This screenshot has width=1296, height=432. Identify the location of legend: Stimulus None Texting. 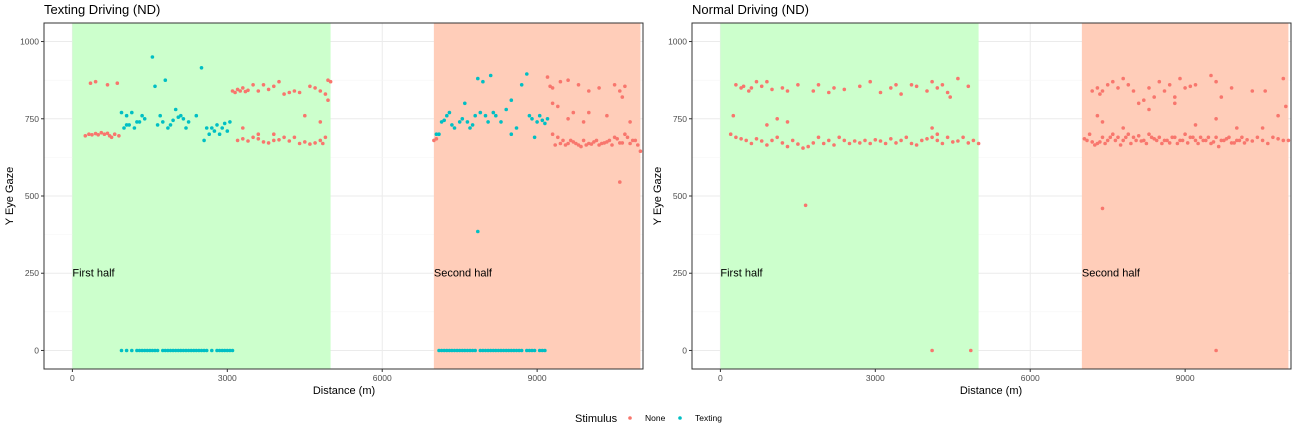
(648, 419).